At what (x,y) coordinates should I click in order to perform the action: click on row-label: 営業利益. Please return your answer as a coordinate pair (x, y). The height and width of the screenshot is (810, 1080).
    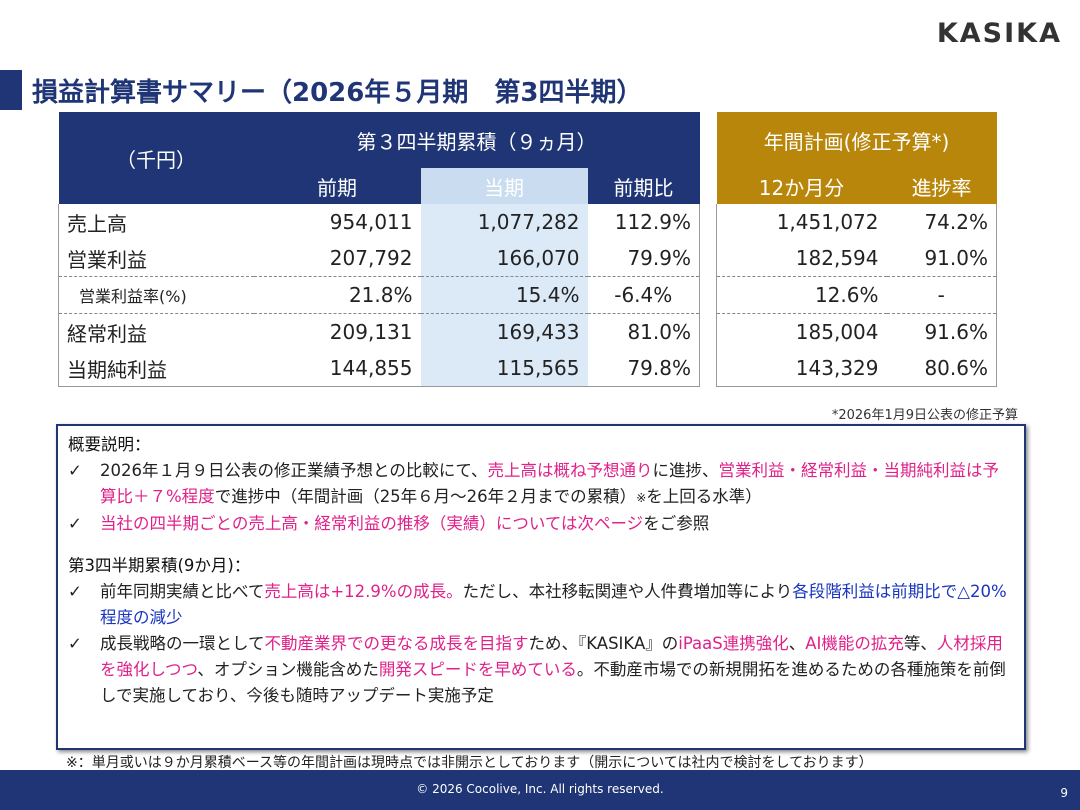
    Looking at the image, I should click on (156, 258).